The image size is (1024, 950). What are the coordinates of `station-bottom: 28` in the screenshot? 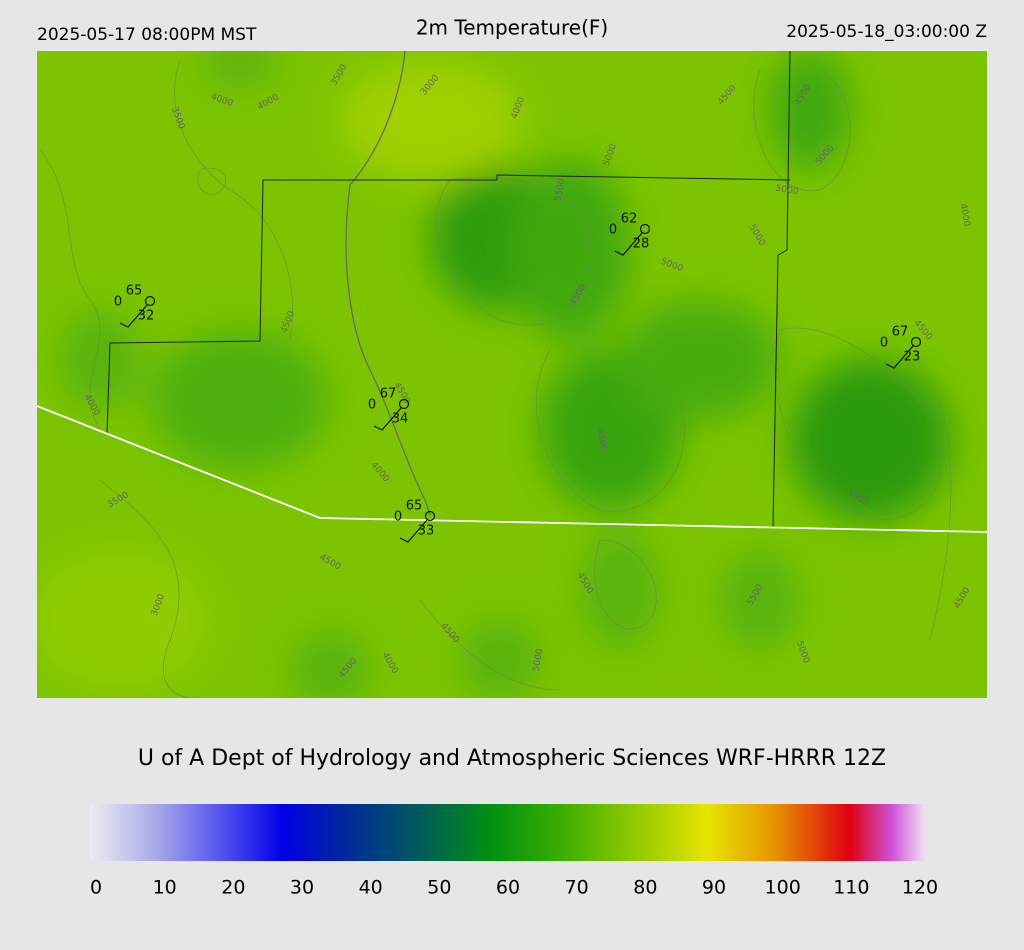 It's located at (641, 244).